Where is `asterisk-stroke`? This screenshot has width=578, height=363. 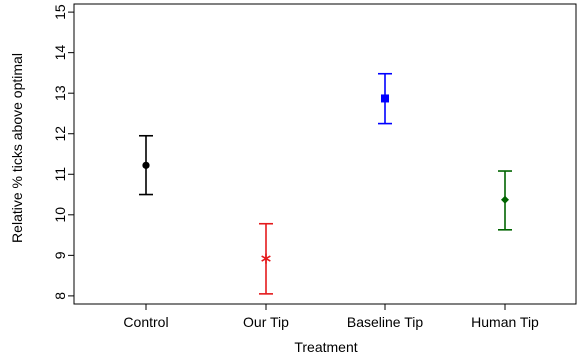
asterisk-stroke is located at coordinates (266, 258).